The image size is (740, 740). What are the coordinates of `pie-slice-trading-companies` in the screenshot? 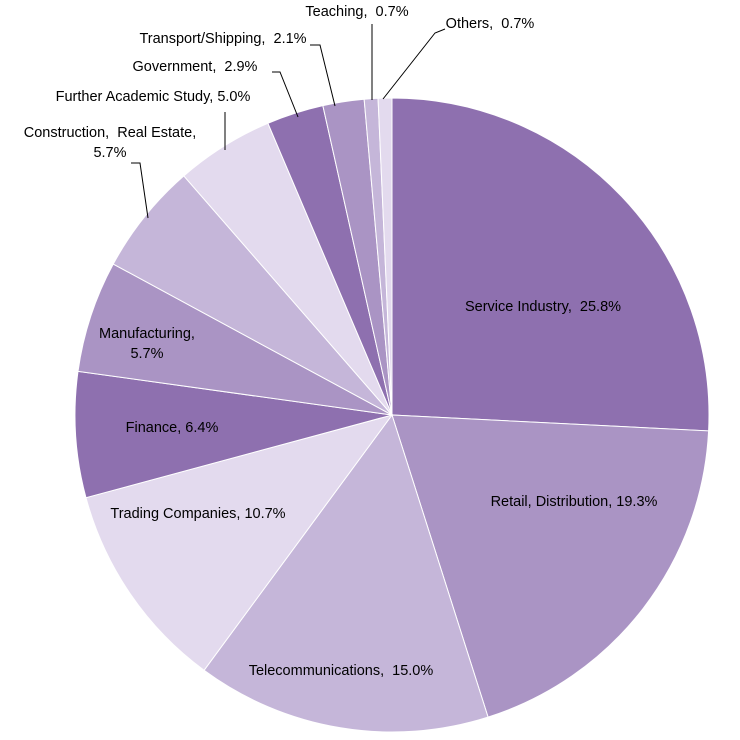 It's located at (239, 542).